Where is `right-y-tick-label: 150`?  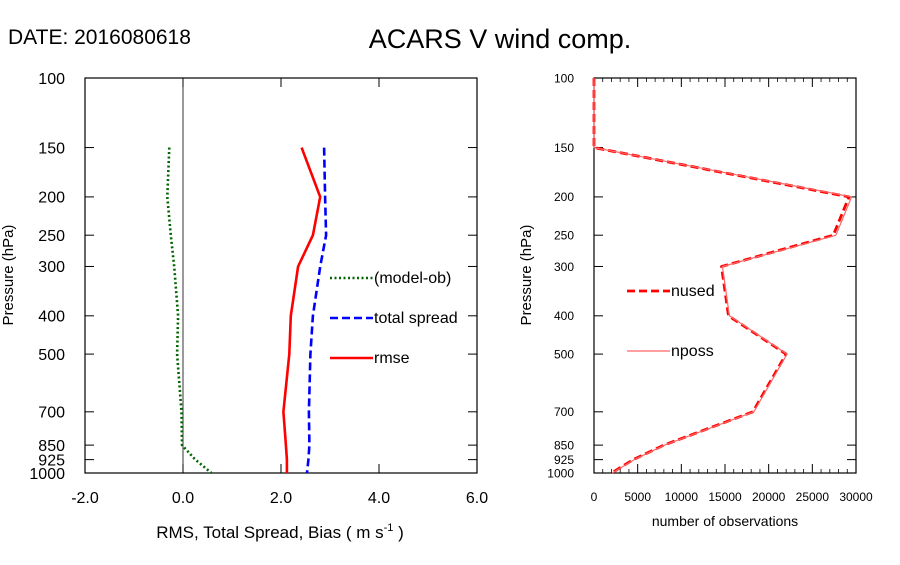
right-y-tick-label: 150 is located at coordinates (564, 148).